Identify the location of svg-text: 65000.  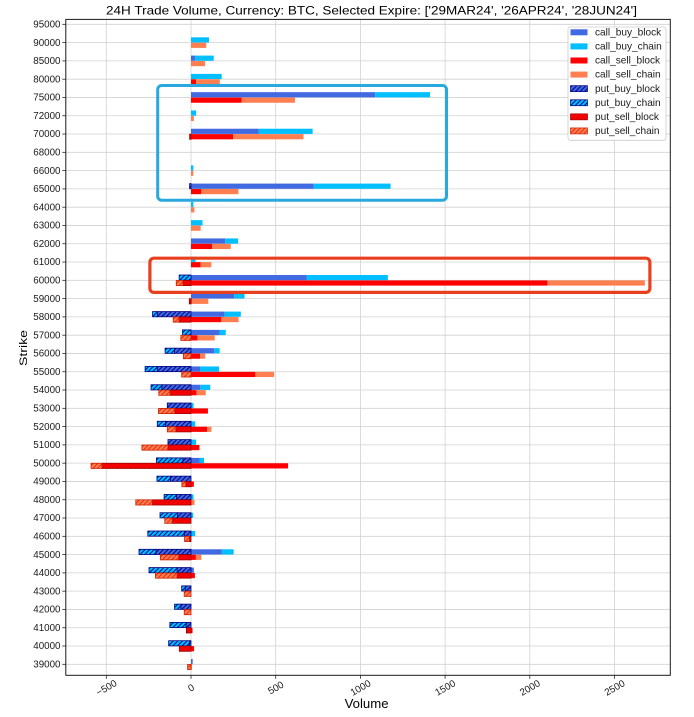
(47, 189).